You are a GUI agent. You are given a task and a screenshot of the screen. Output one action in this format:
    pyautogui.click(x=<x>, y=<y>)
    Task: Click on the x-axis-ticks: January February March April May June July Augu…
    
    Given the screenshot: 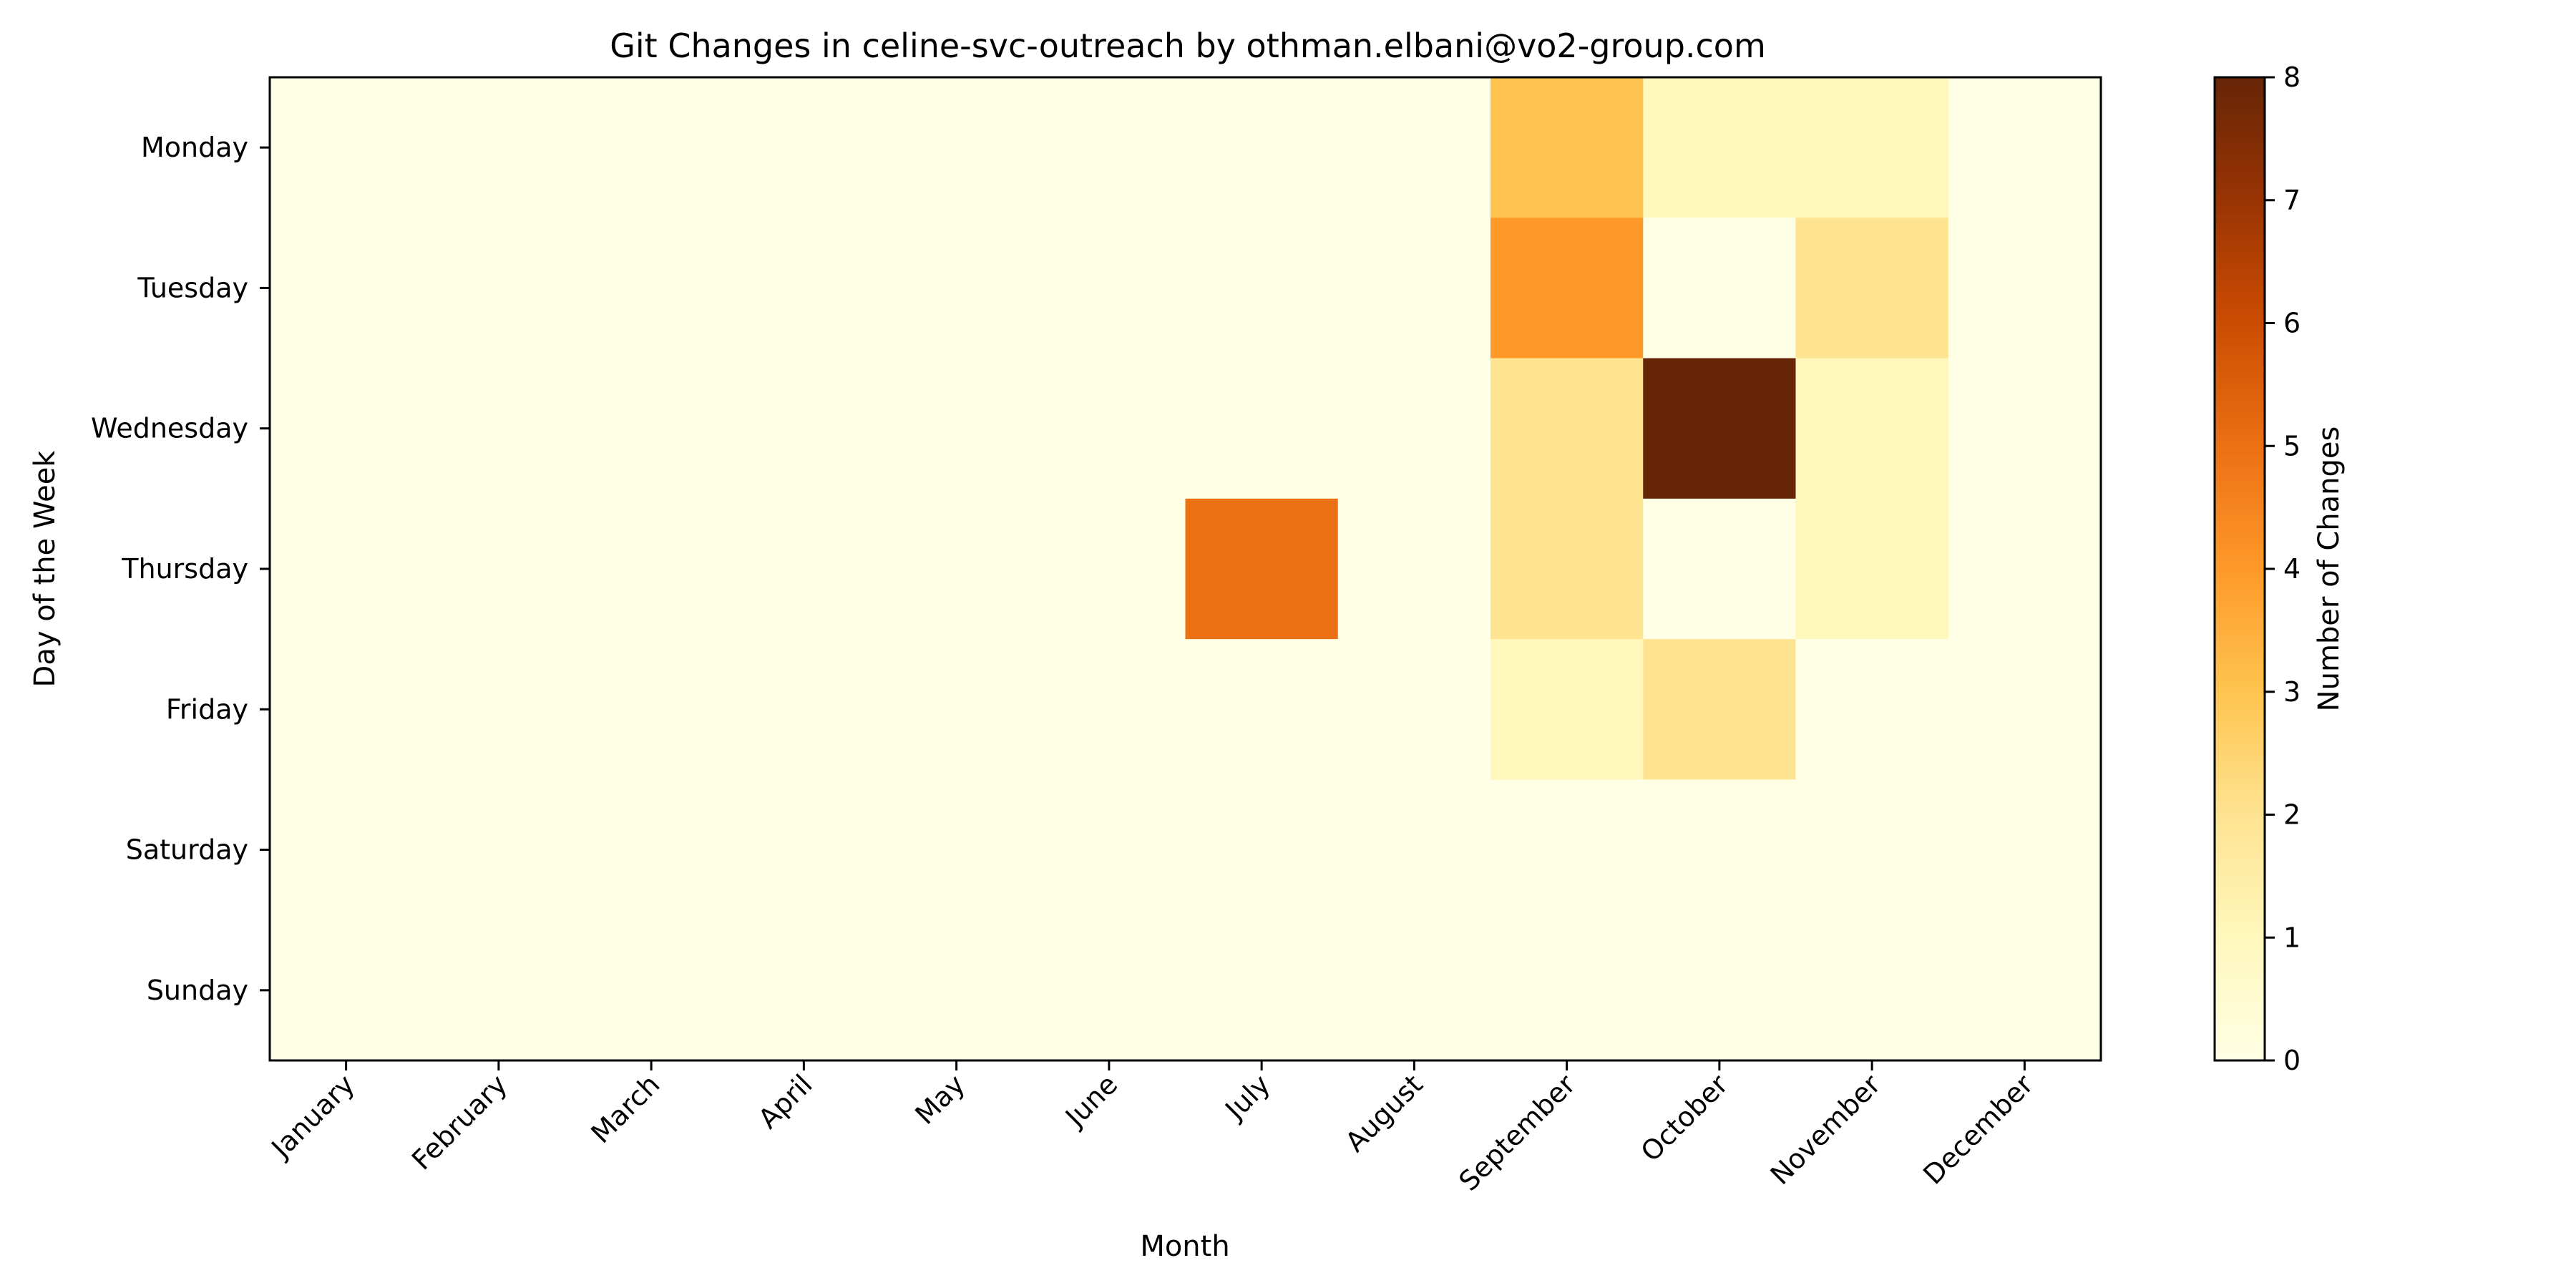 What is the action you would take?
    pyautogui.click(x=1152, y=1128)
    